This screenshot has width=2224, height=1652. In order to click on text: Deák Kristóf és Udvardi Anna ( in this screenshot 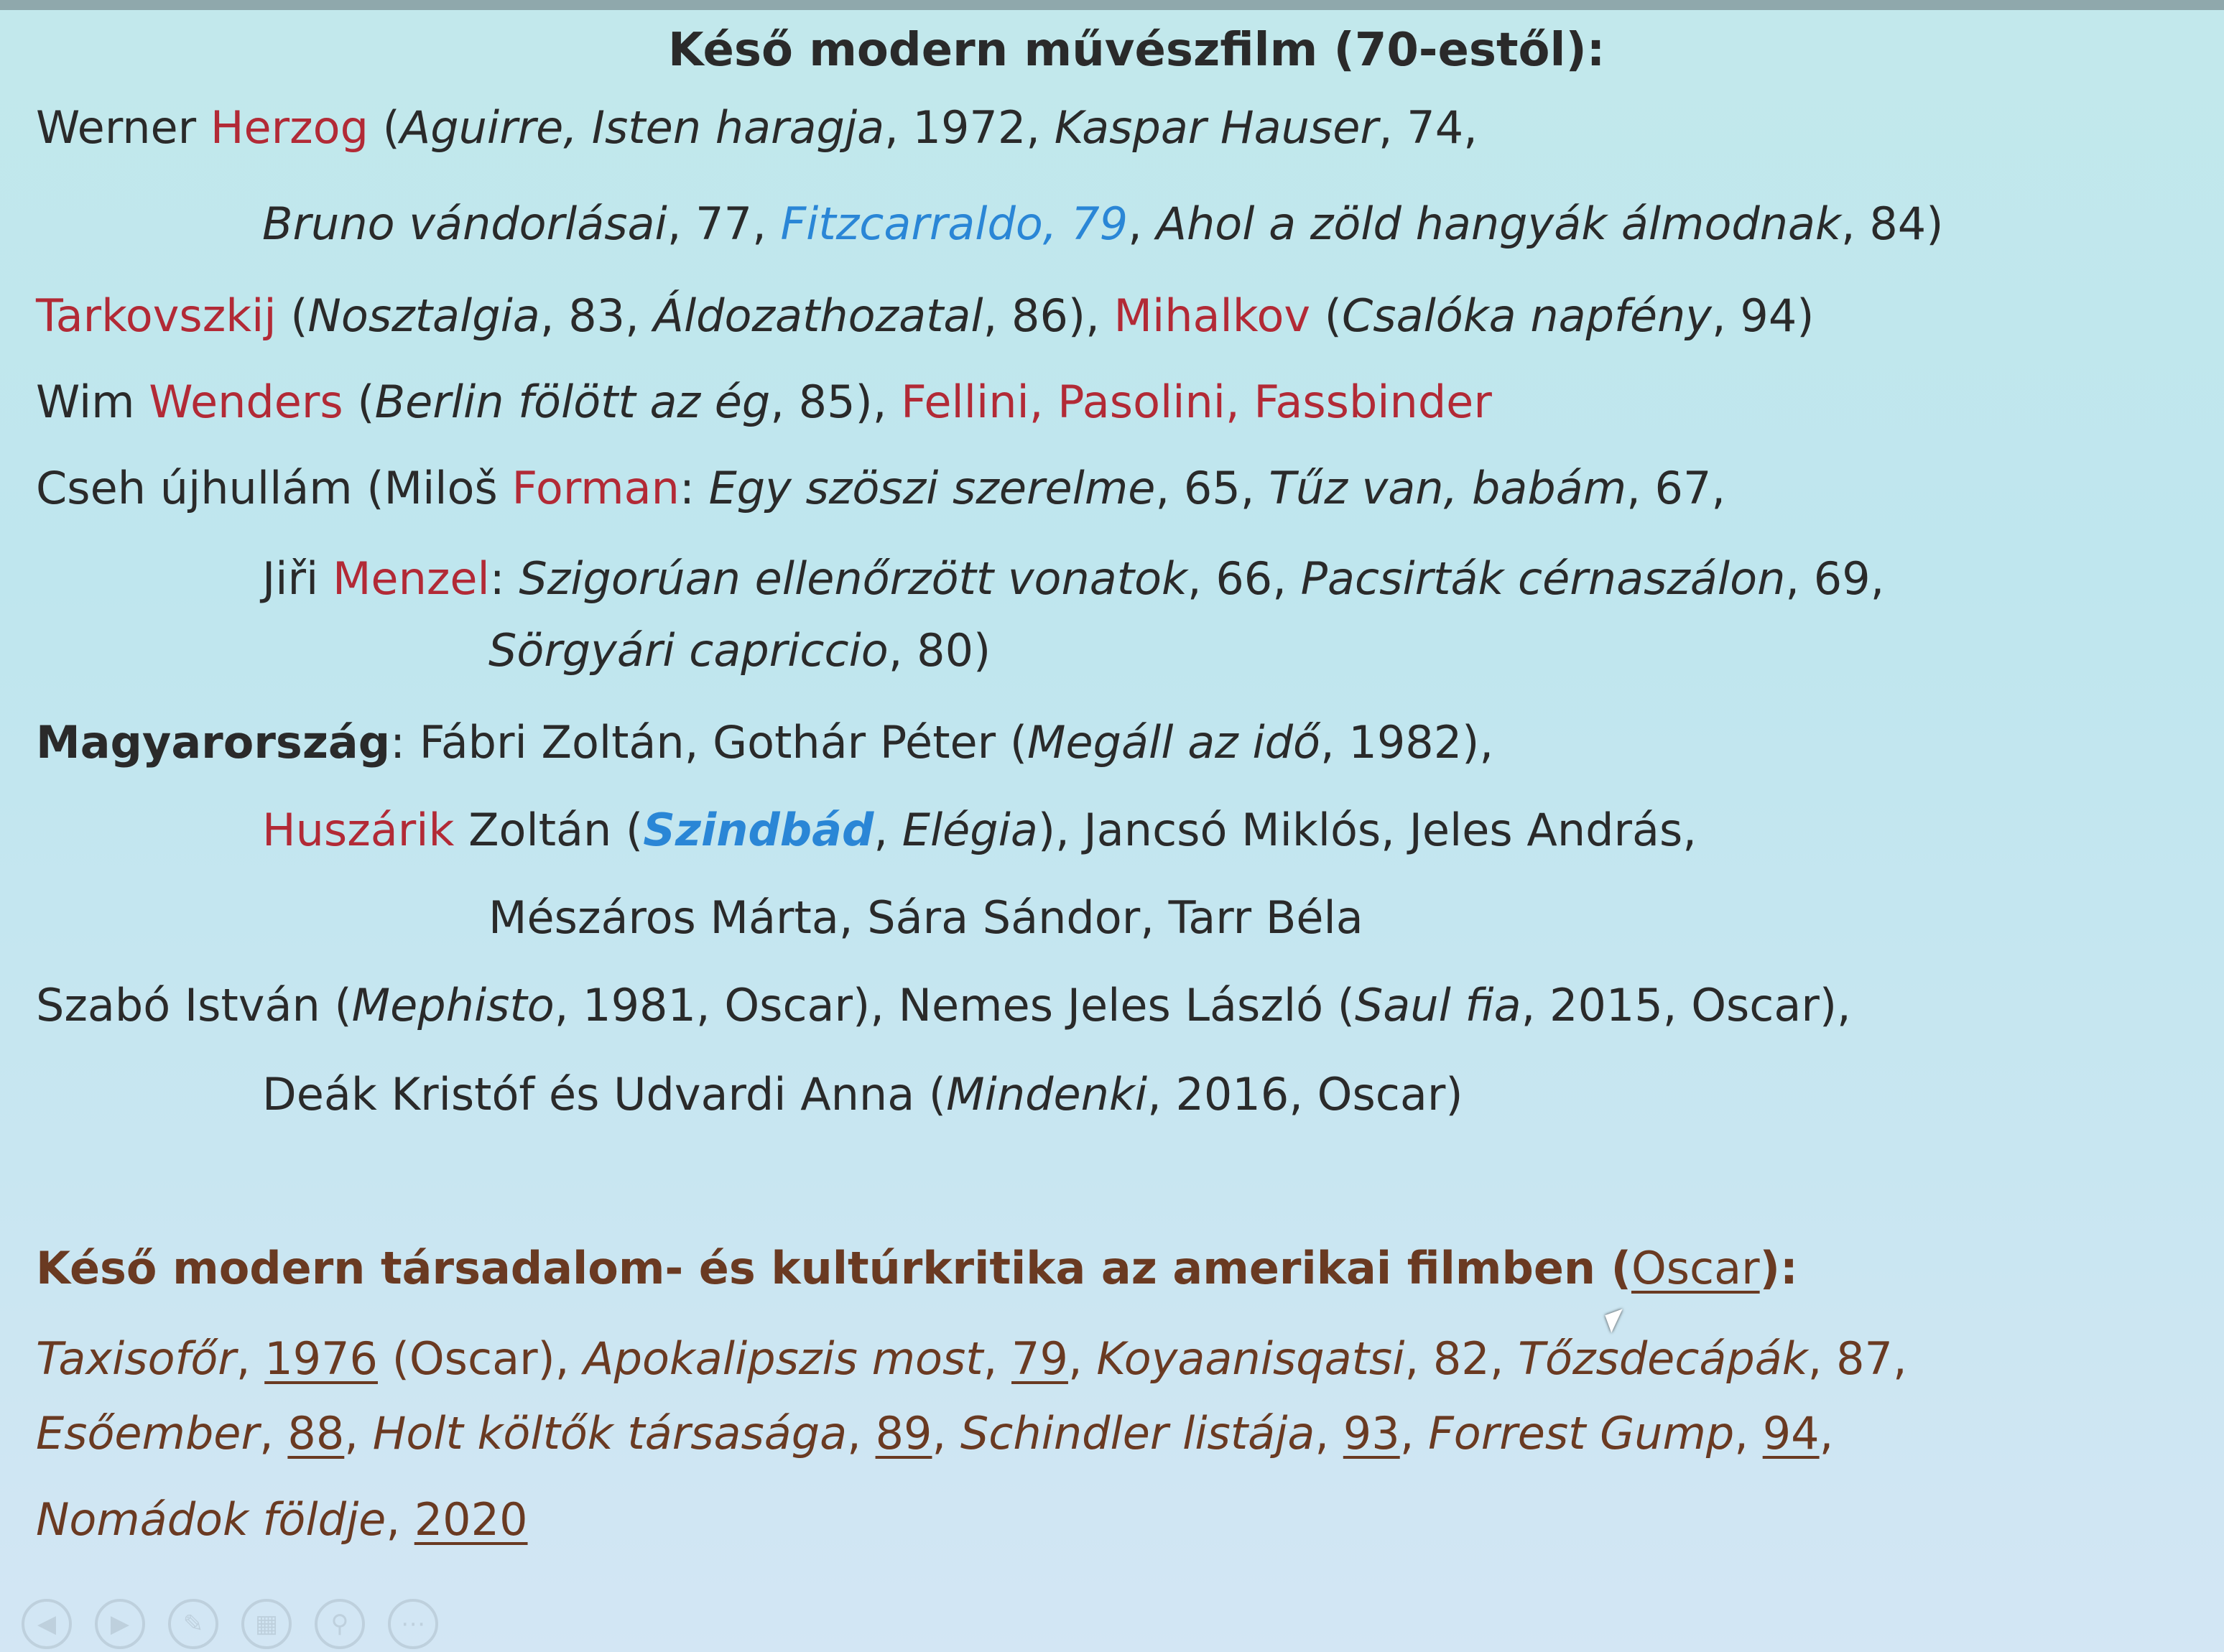, I will do `click(604, 1094)`.